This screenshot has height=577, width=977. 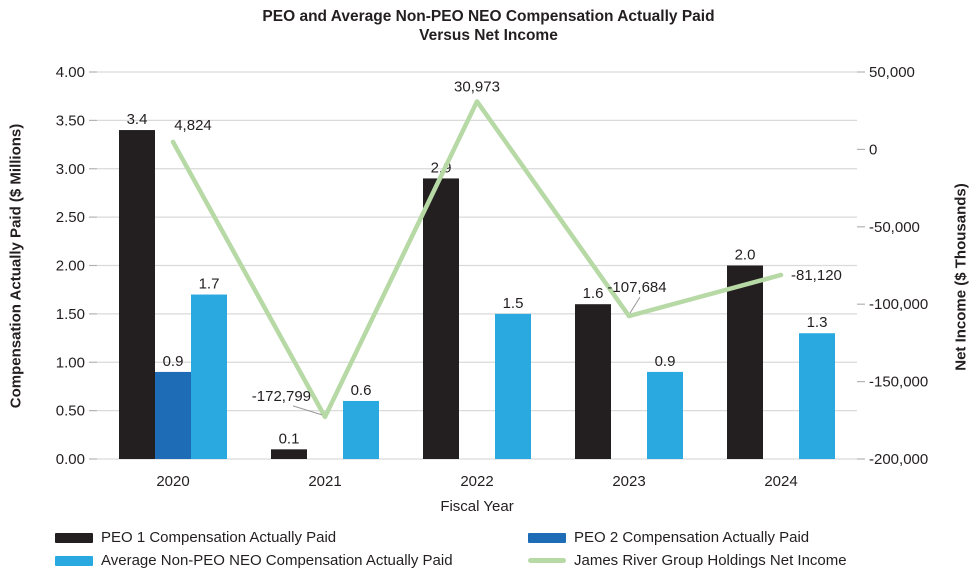 What do you see at coordinates (70, 217) in the screenshot?
I see `left-axis-tick-label: 2.50` at bounding box center [70, 217].